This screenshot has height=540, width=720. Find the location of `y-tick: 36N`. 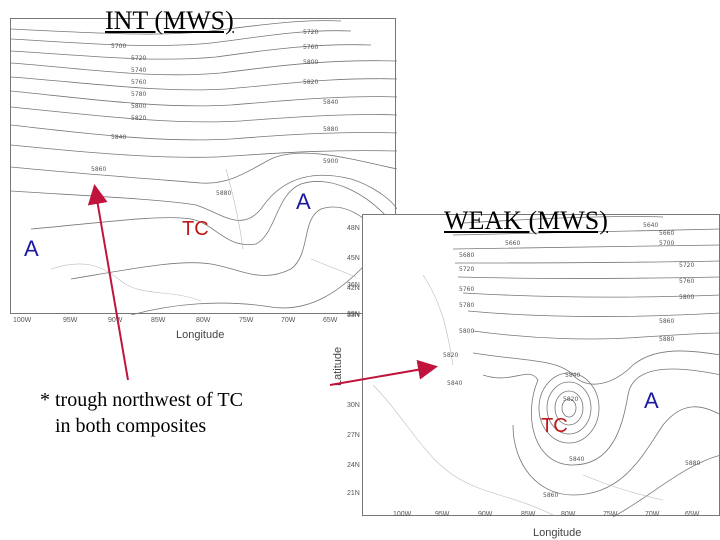

y-tick: 36N is located at coordinates (353, 285).